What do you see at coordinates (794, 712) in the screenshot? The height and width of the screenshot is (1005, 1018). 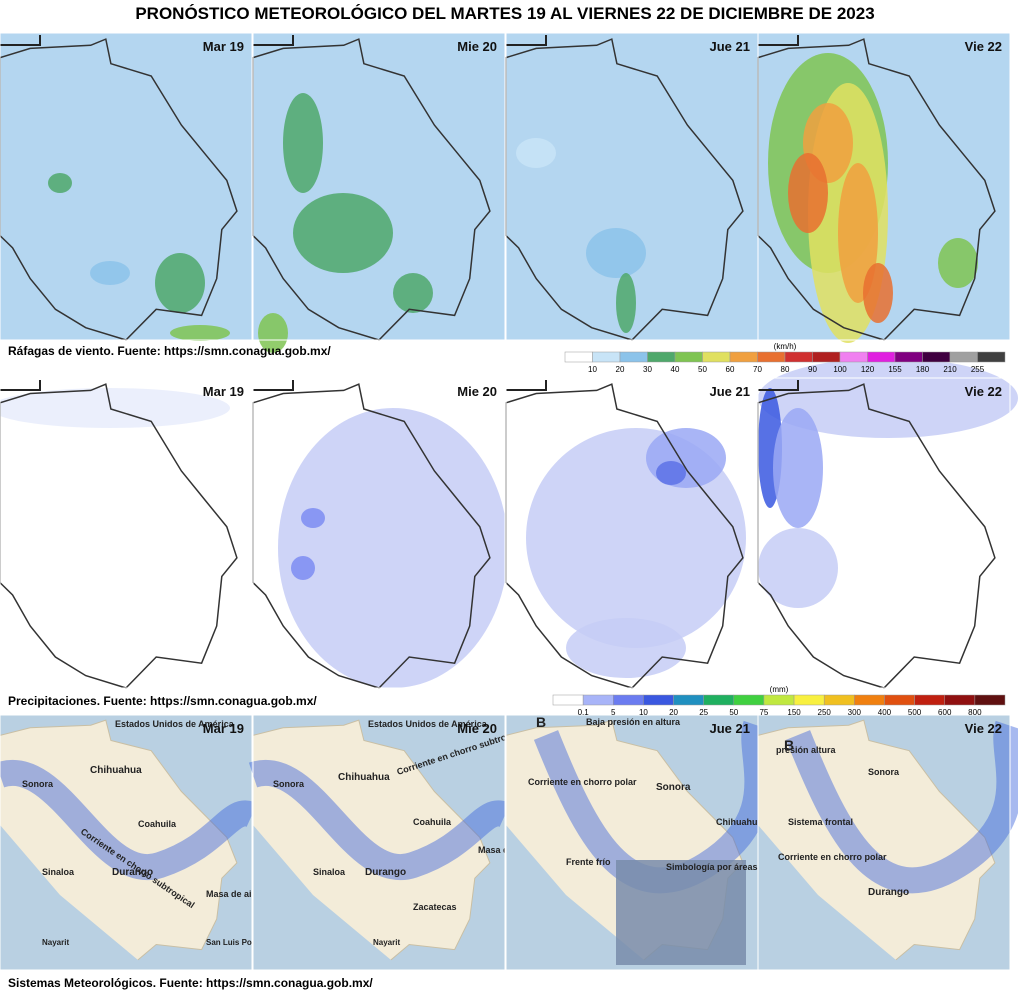 I see `legend-label: 150` at bounding box center [794, 712].